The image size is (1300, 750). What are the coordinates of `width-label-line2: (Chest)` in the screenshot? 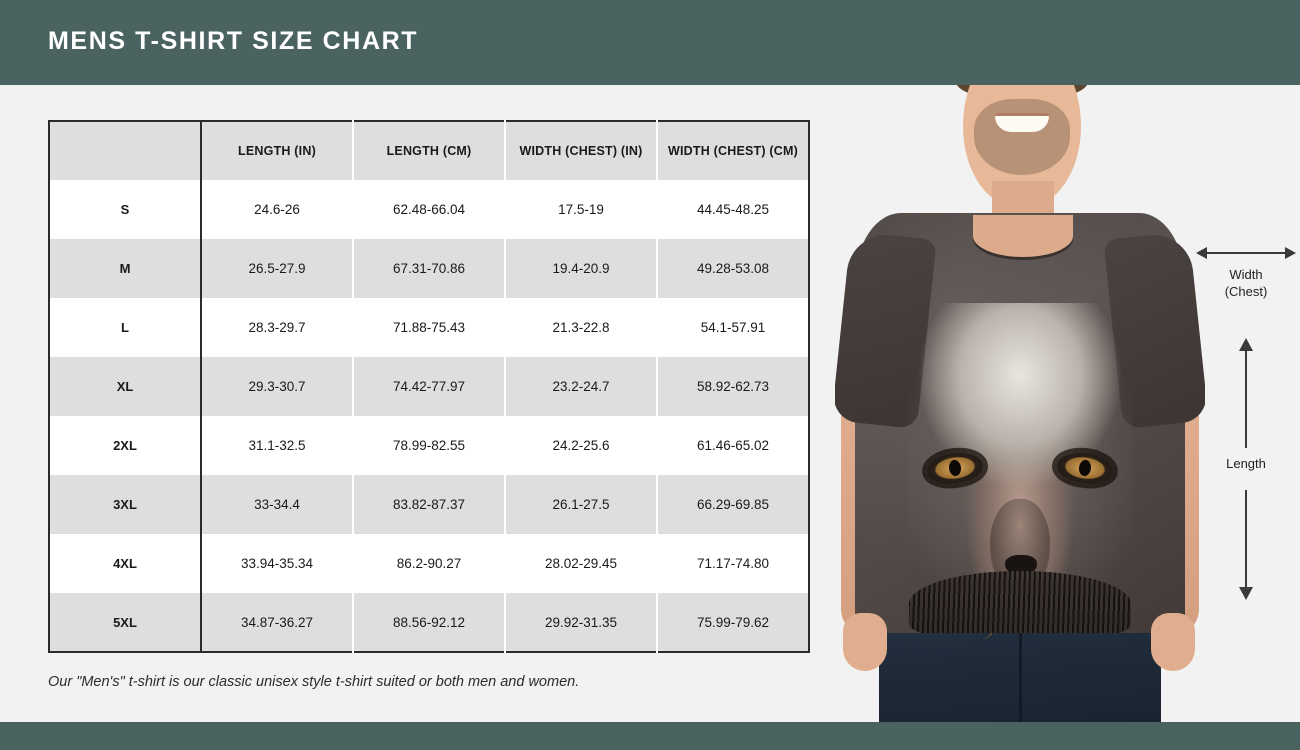 It's located at (1246, 291).